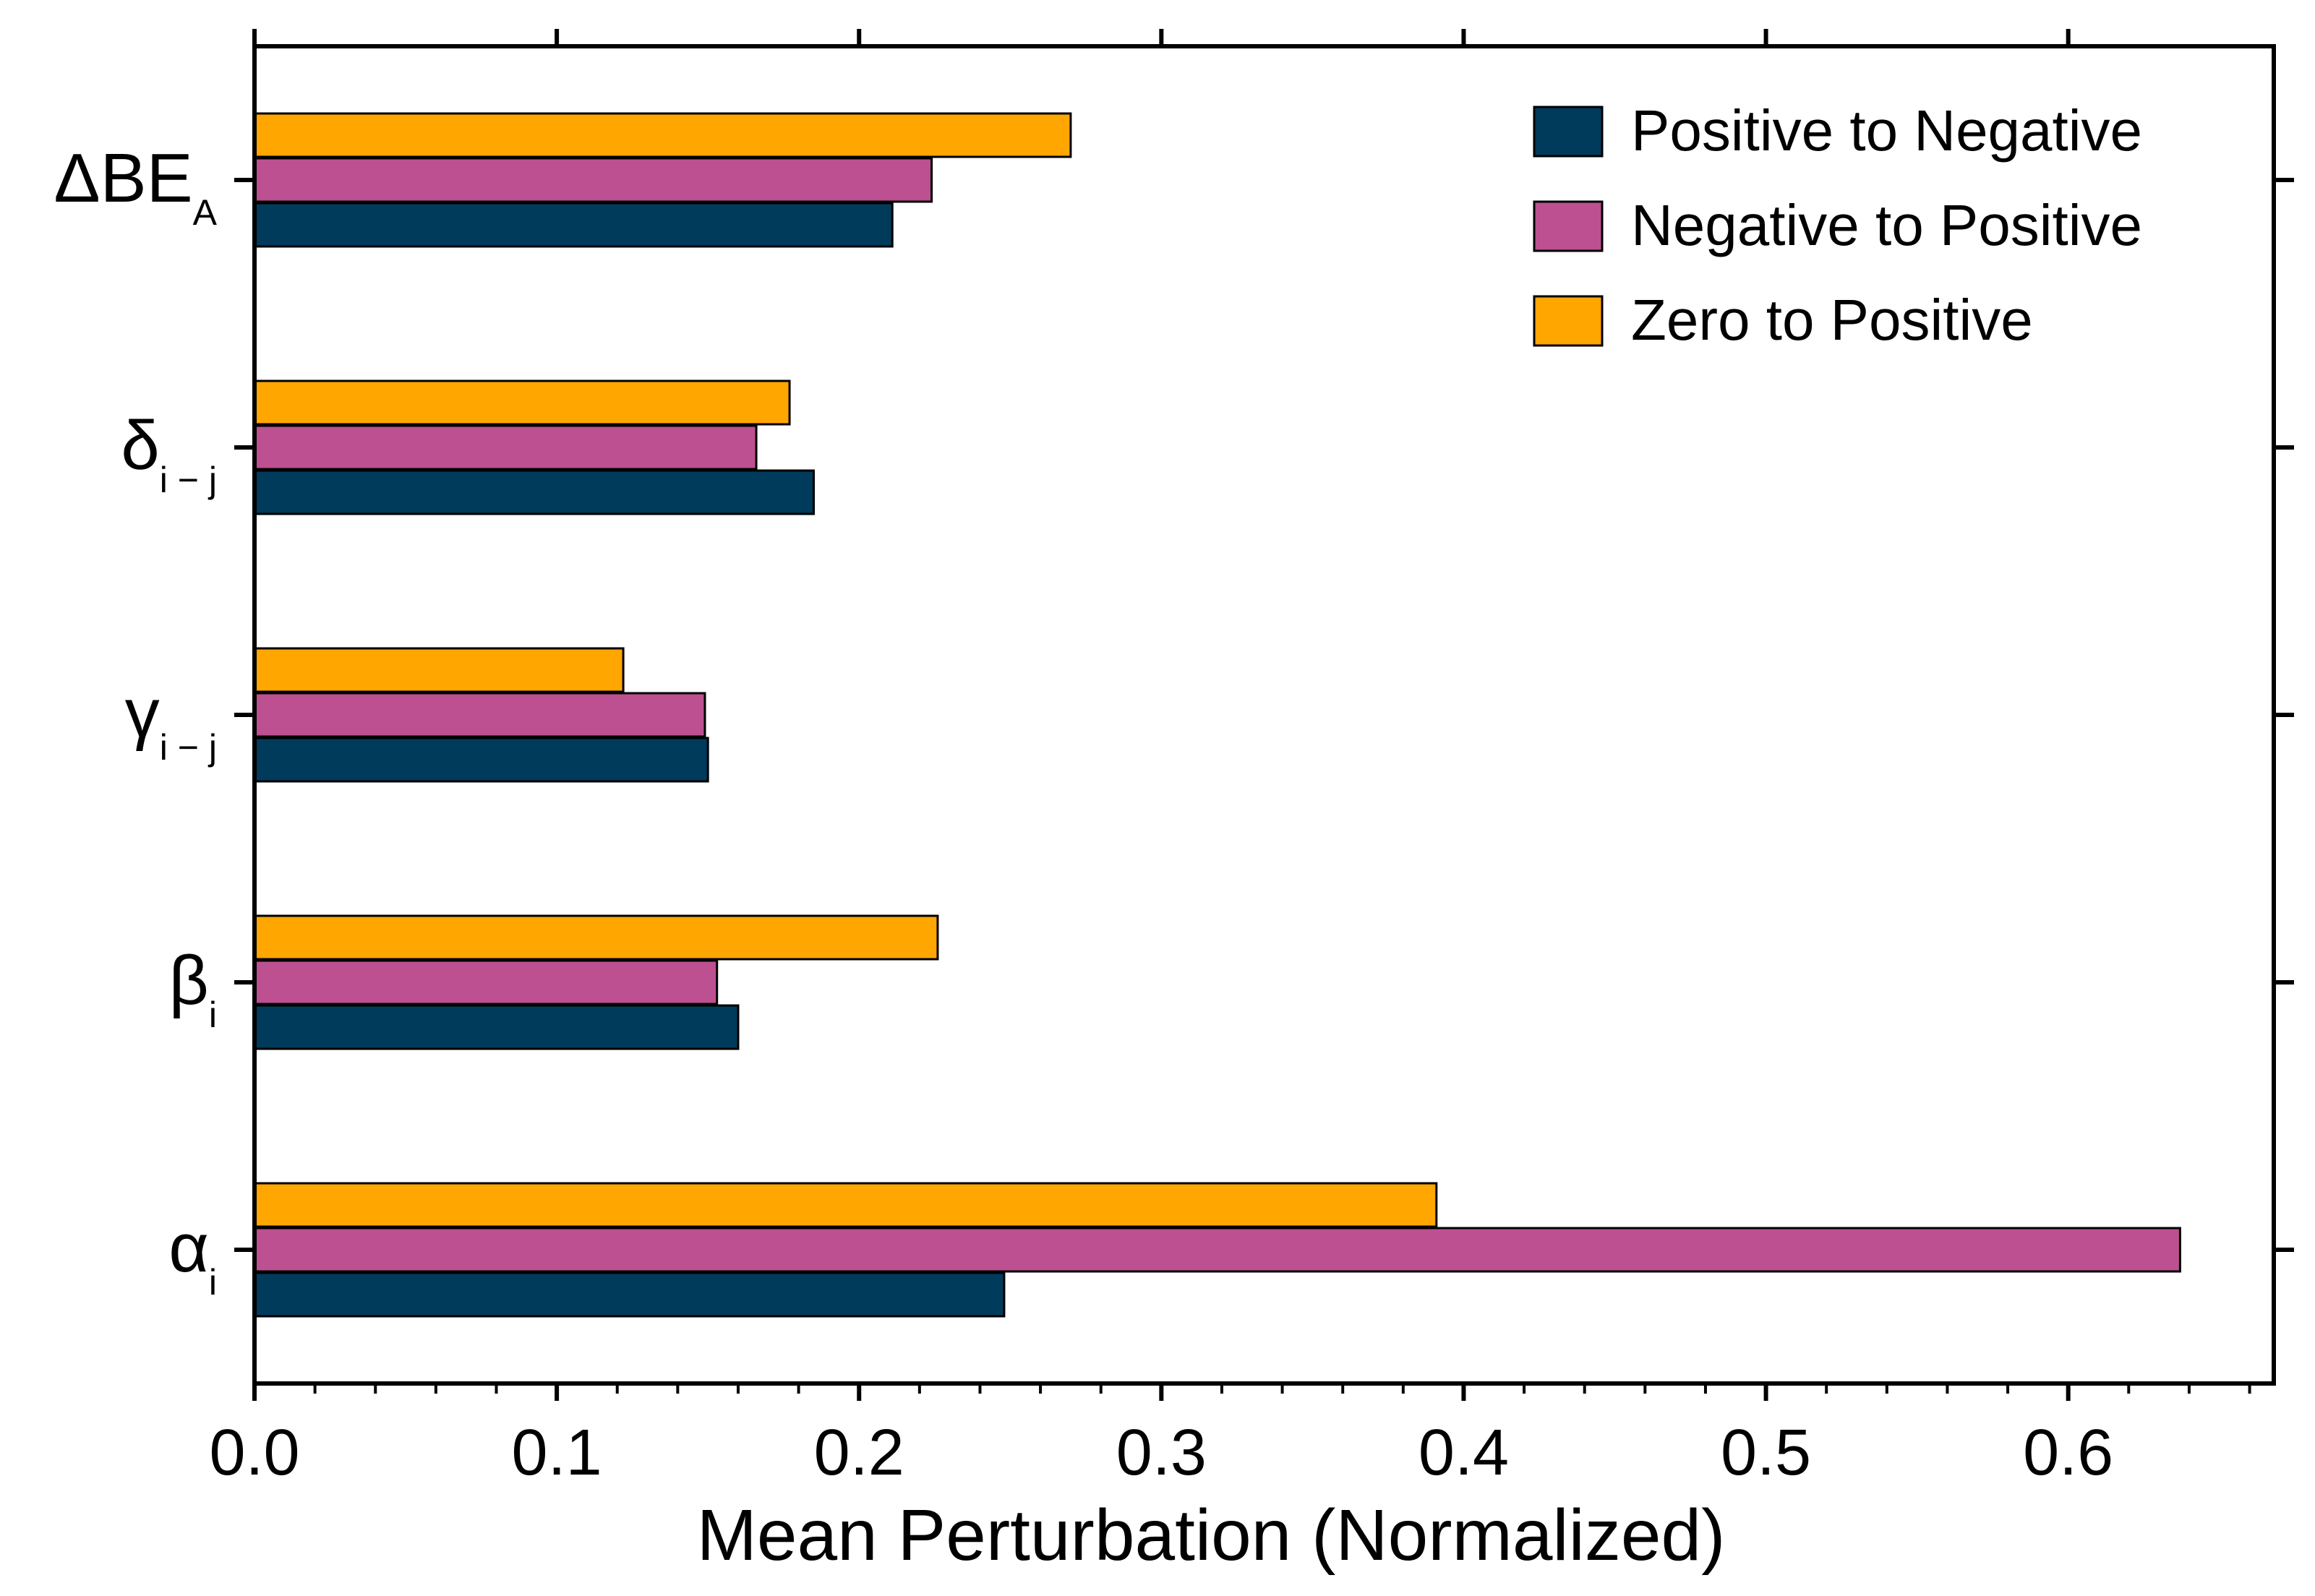 The image size is (2315, 1596). Describe the element at coordinates (1886, 225) in the screenshot. I see `legend-label: Negative to Positive` at that location.